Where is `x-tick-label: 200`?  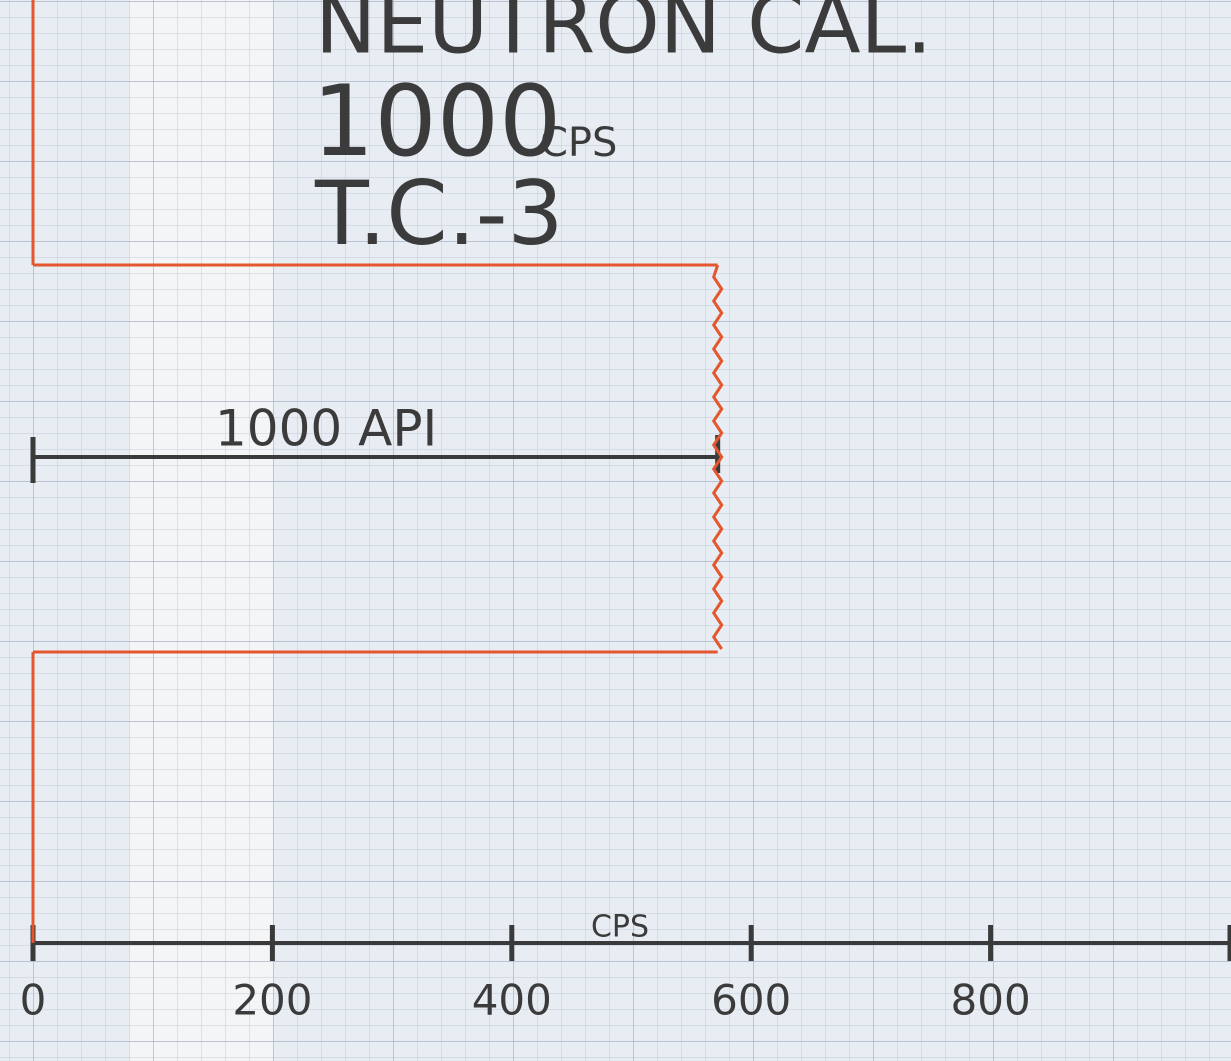 x-tick-label: 200 is located at coordinates (272, 1000).